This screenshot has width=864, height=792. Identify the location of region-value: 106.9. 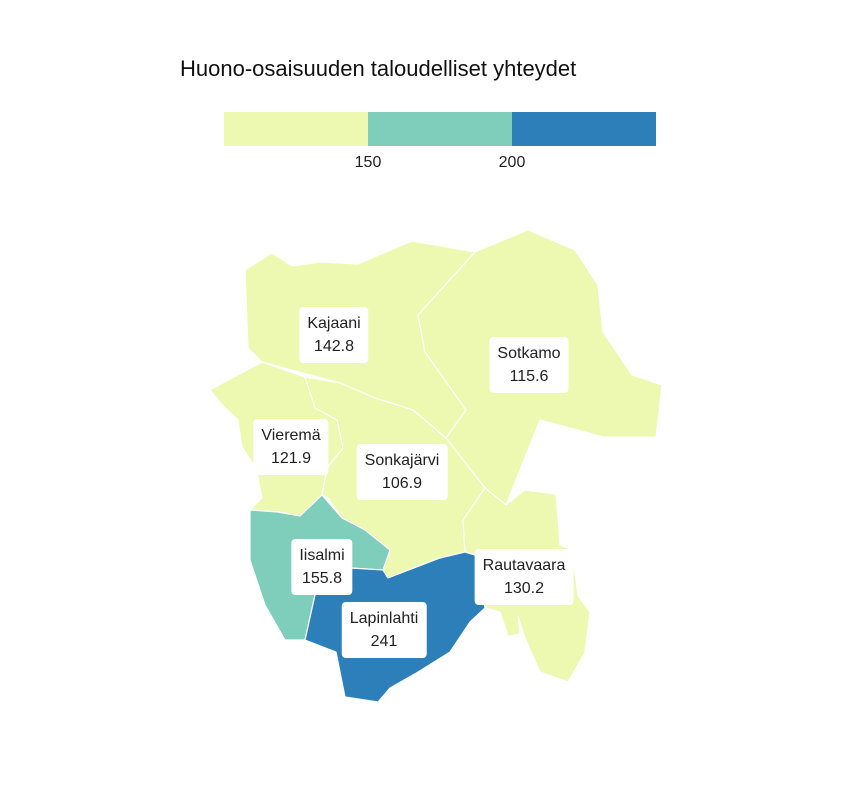
(402, 483).